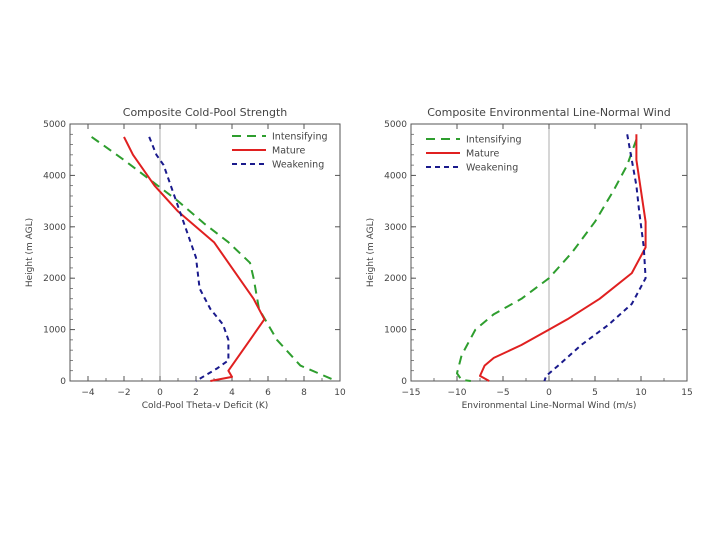  I want to click on x-axis-label: Cold-Pool Theta-v Deficit (K), so click(205, 406).